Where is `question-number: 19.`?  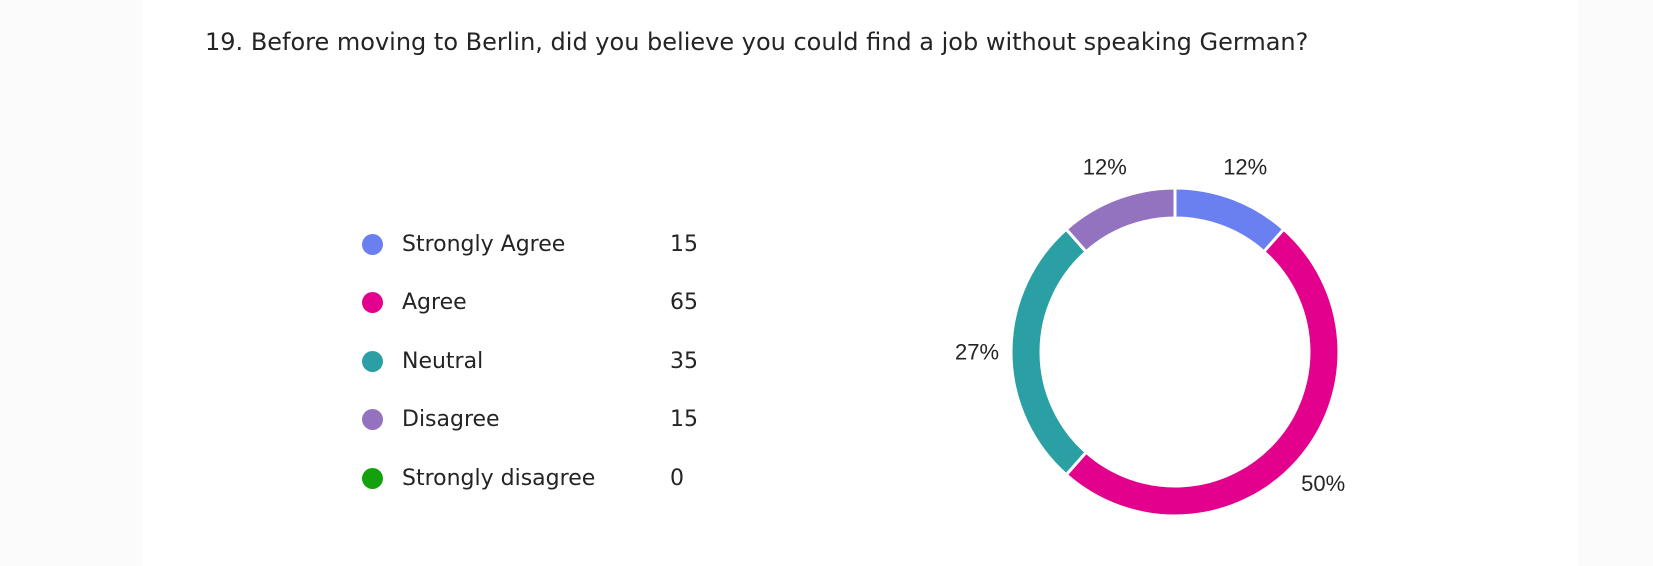 question-number: 19. is located at coordinates (224, 42).